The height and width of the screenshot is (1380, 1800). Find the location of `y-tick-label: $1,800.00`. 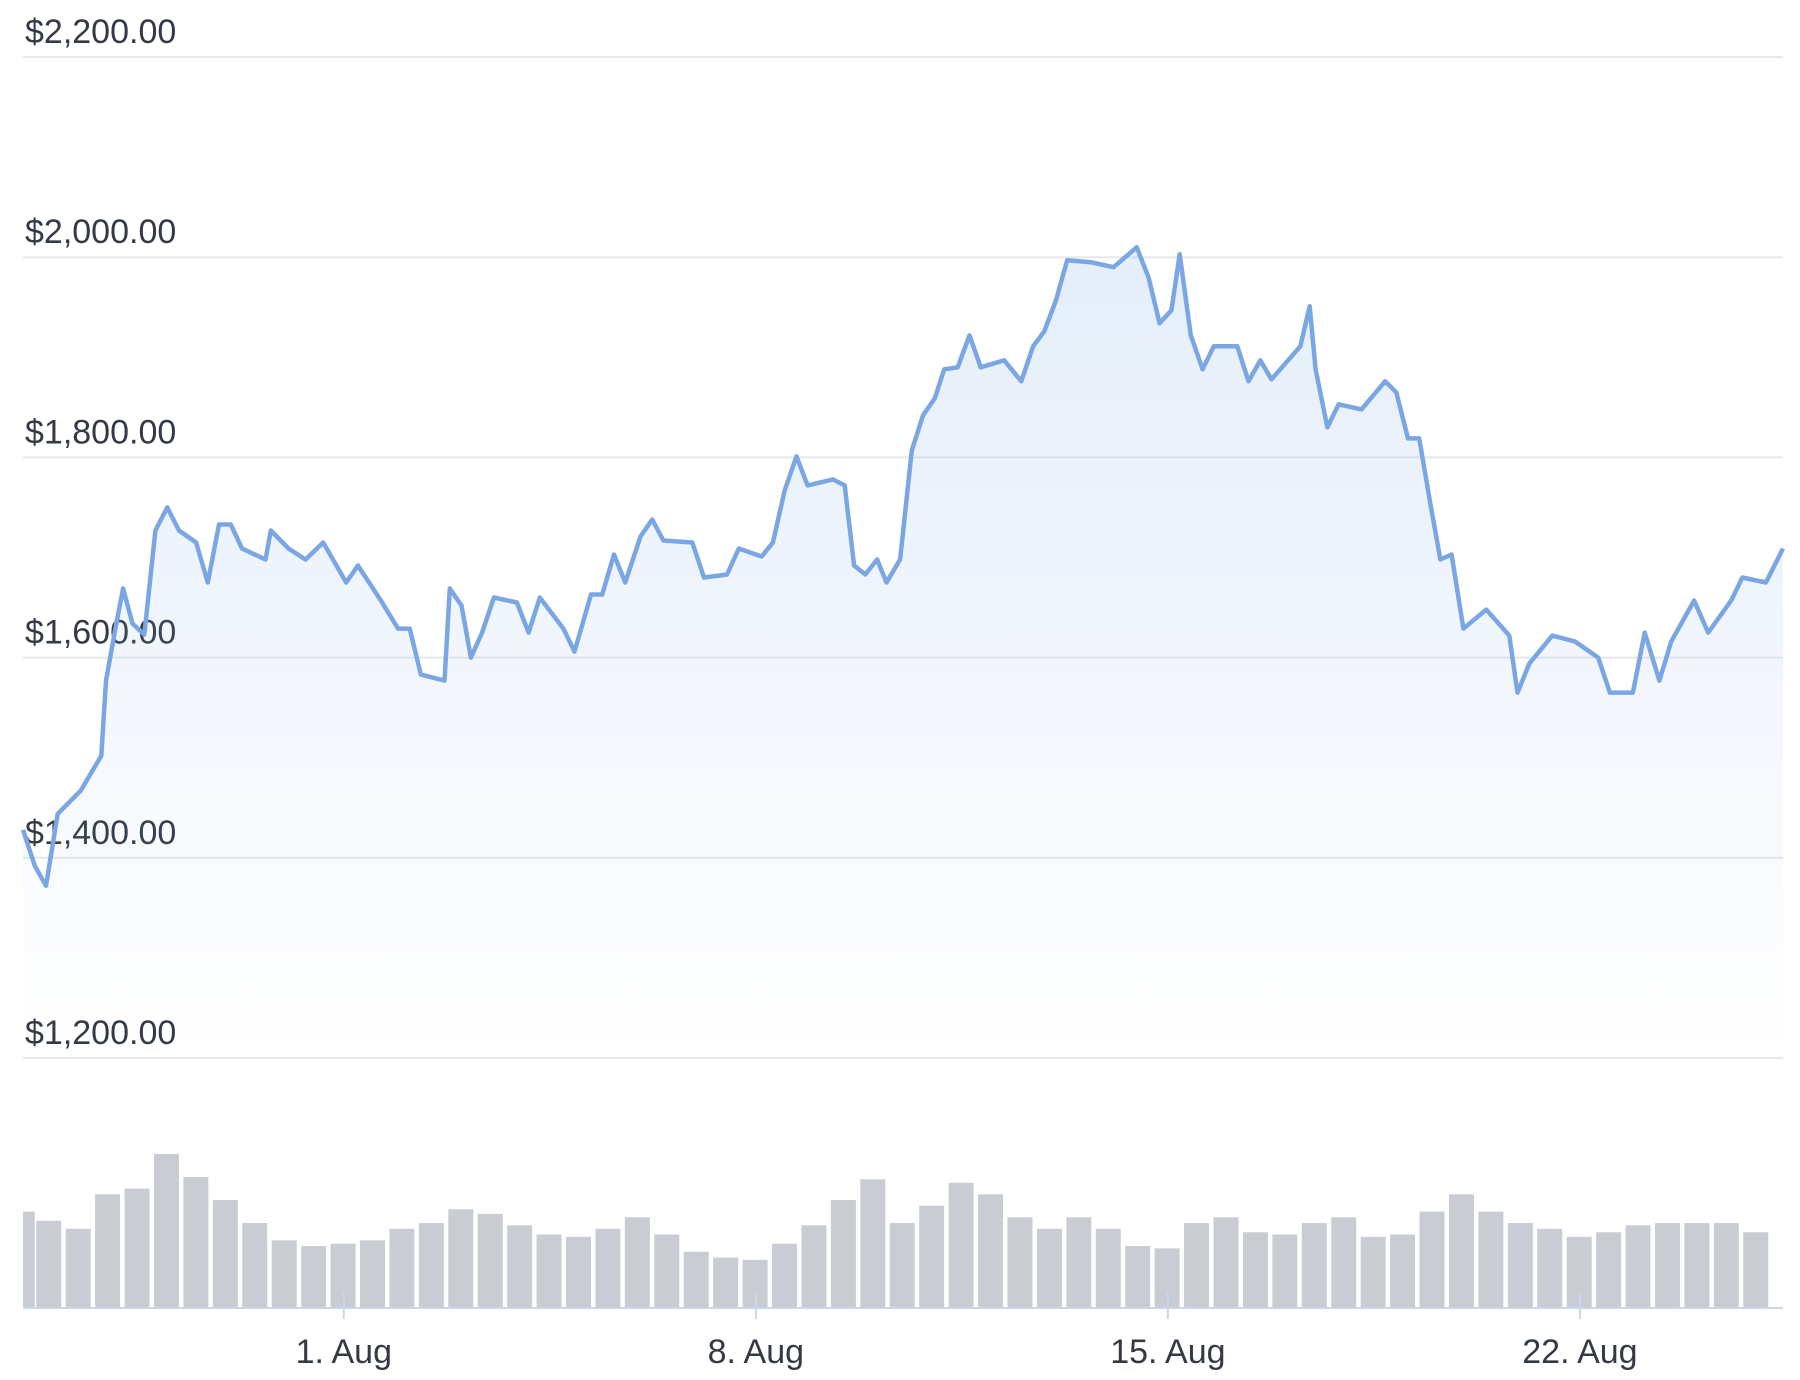

y-tick-label: $1,800.00 is located at coordinates (100, 432).